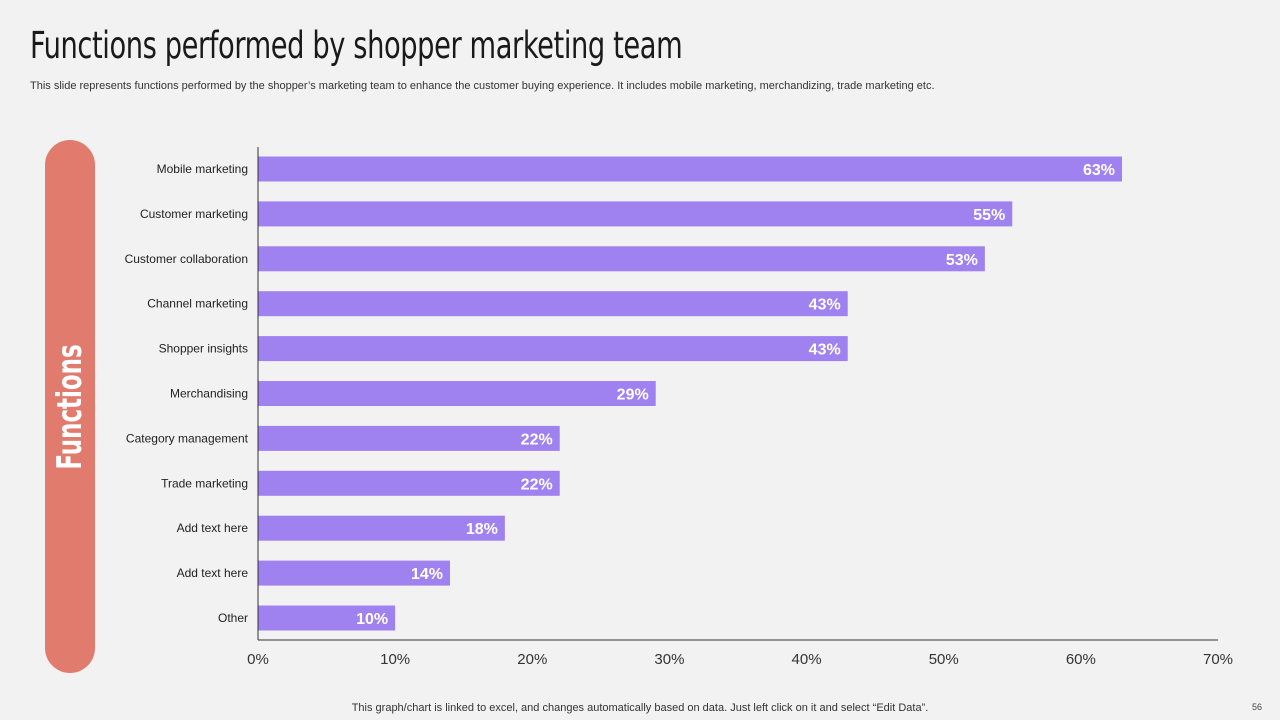 This screenshot has height=720, width=1280. What do you see at coordinates (194, 214) in the screenshot?
I see `category-label: Customer marketing` at bounding box center [194, 214].